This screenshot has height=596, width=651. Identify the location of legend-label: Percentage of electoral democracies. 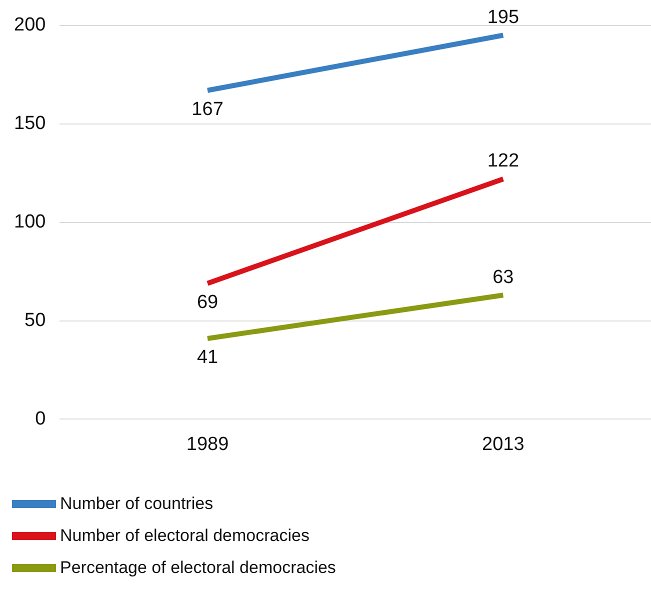
(198, 568).